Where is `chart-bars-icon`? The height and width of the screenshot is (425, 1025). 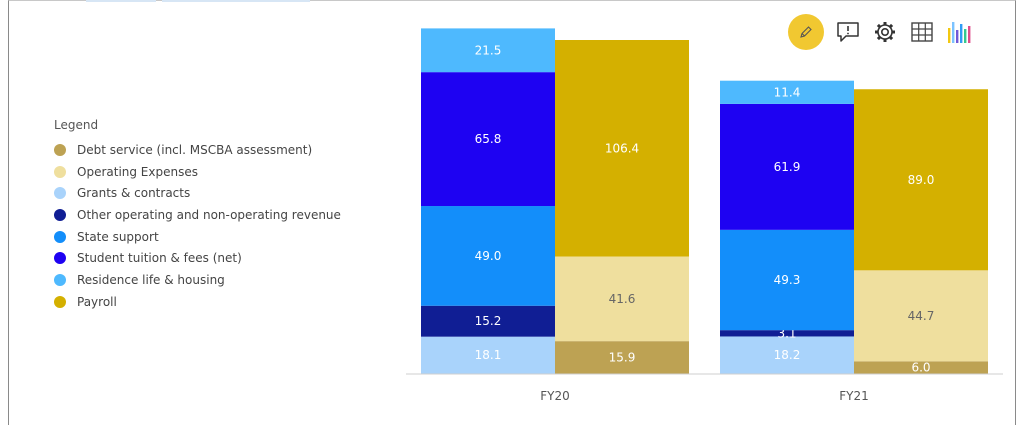 chart-bars-icon is located at coordinates (959, 32).